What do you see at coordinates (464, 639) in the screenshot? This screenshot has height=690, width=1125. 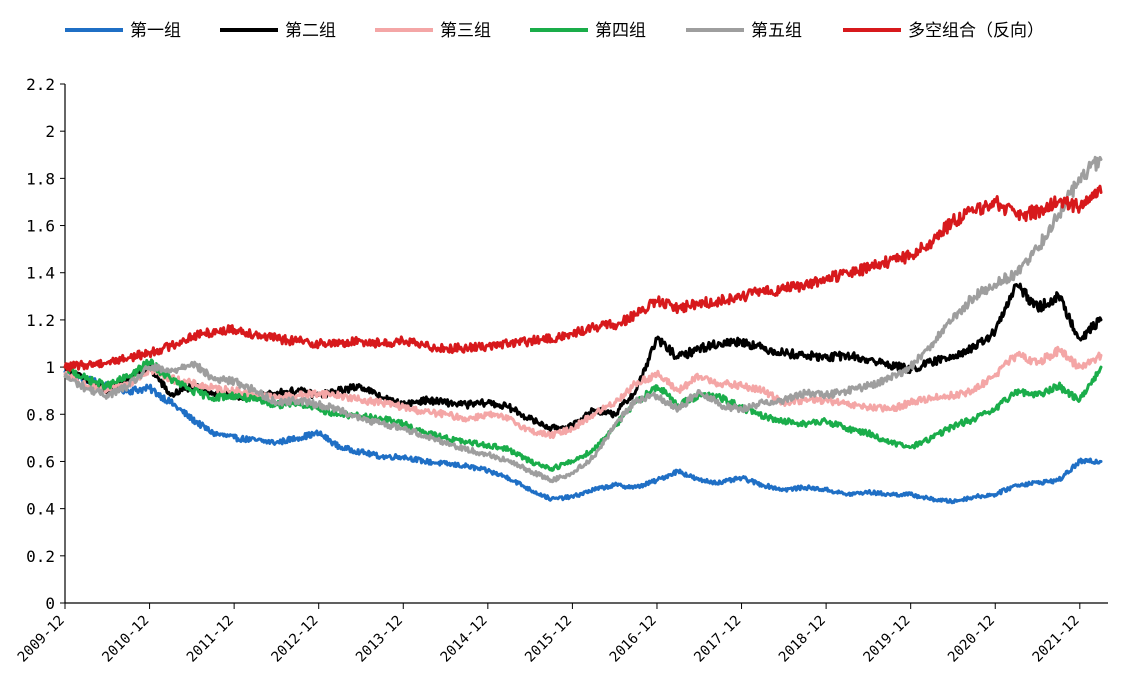 I see `x-tick-label: 2014-12` at bounding box center [464, 639].